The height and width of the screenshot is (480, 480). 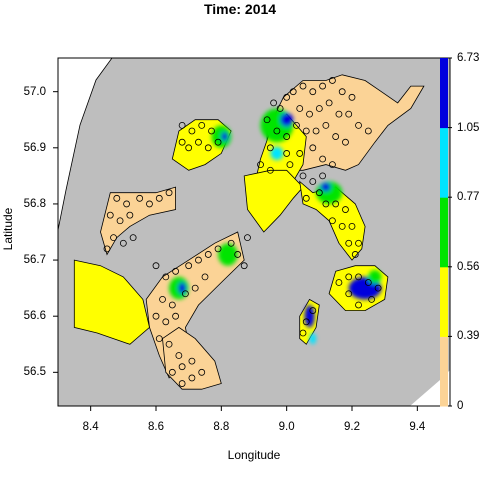 I want to click on open-sea-northwest, so click(x=85, y=144).